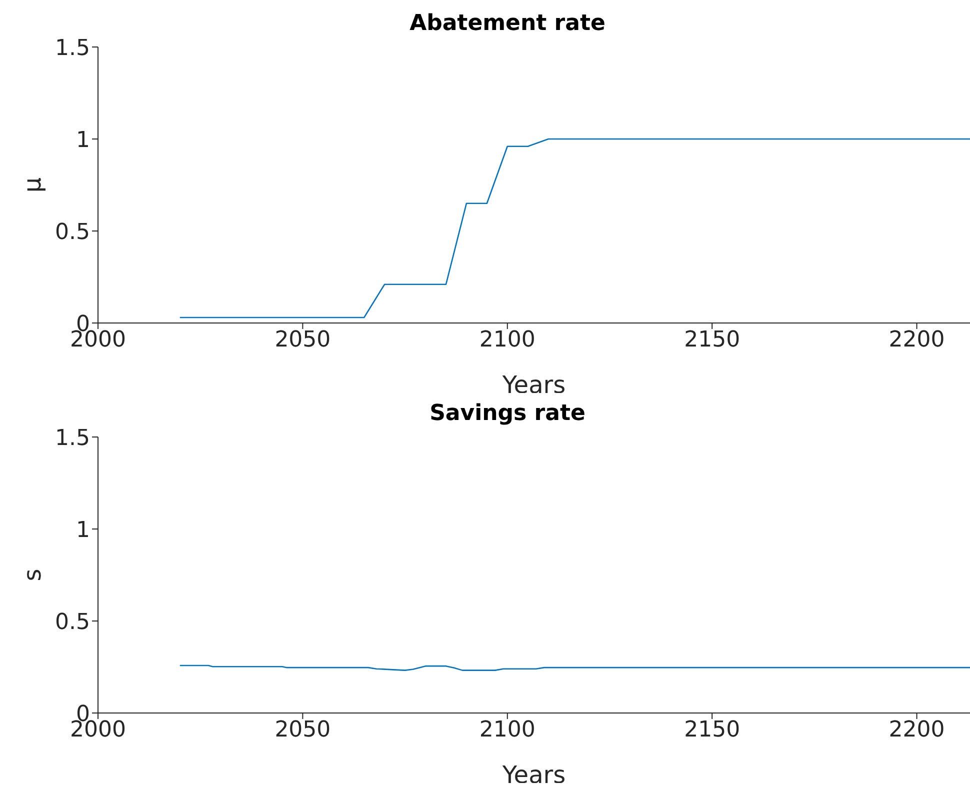 The height and width of the screenshot is (790, 970). Describe the element at coordinates (32, 185) in the screenshot. I see `y-axis-title: μ` at that location.